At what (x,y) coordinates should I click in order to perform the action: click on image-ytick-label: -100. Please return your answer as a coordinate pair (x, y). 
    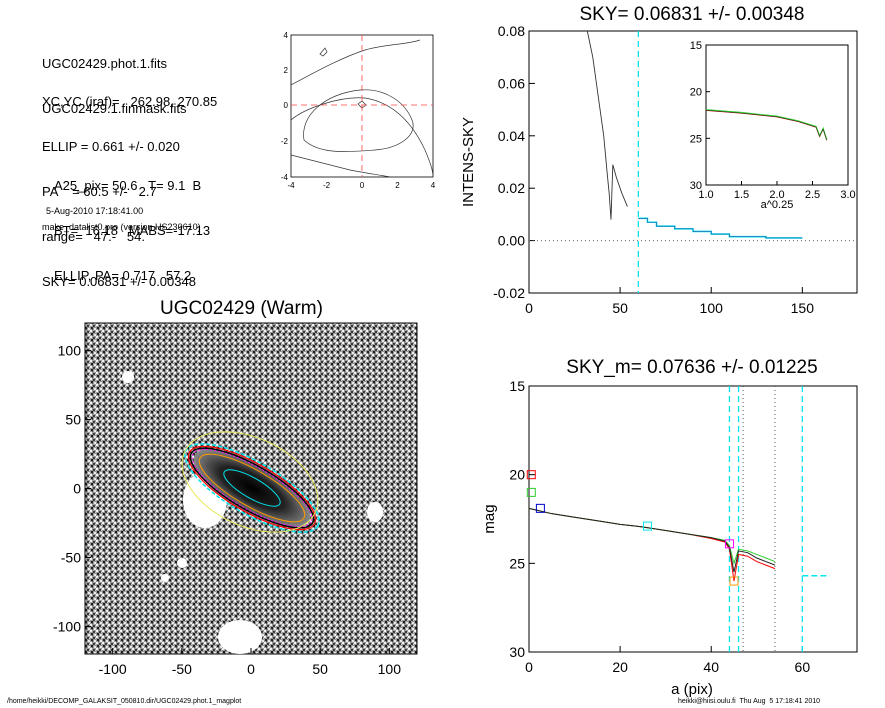
    Looking at the image, I should click on (67, 626).